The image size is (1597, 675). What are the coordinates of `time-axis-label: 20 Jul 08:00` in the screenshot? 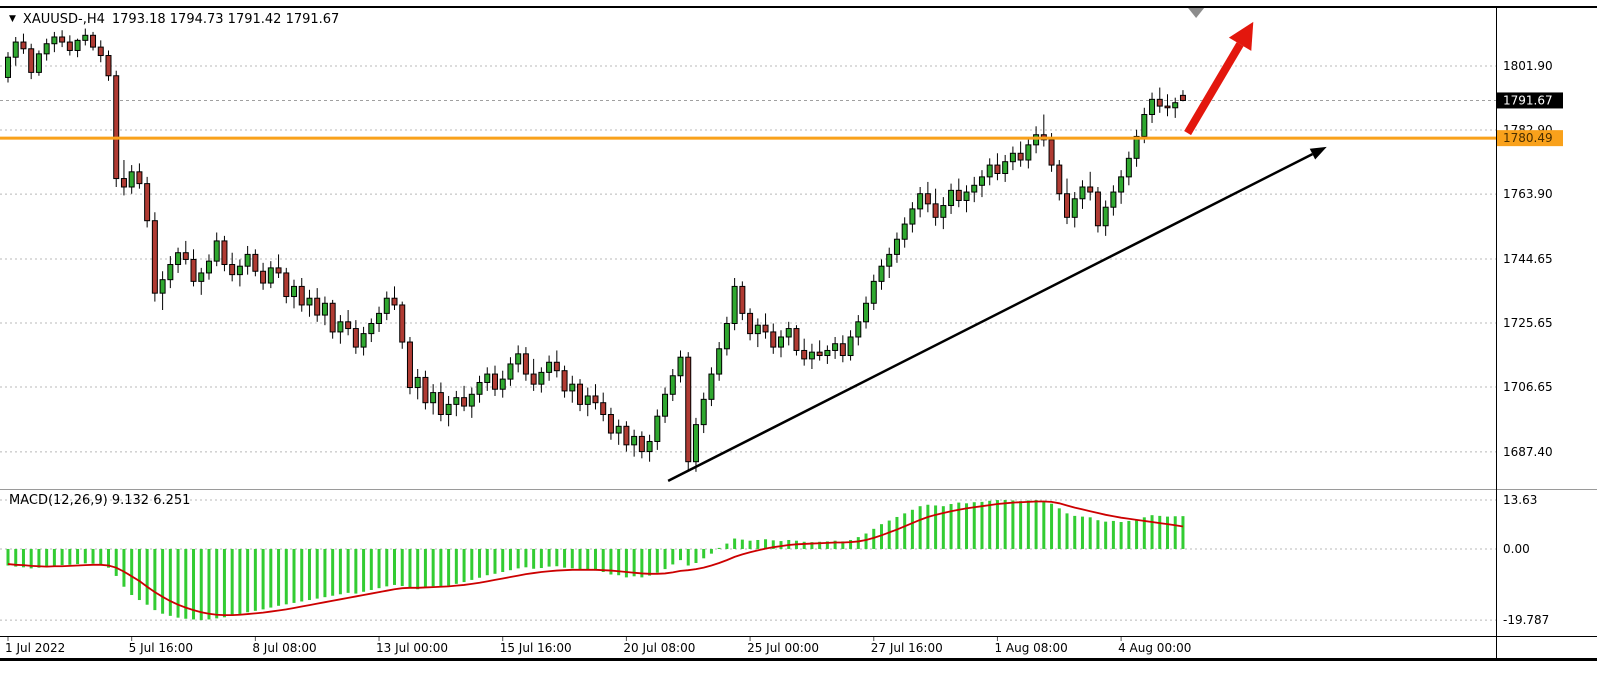 It's located at (659, 648).